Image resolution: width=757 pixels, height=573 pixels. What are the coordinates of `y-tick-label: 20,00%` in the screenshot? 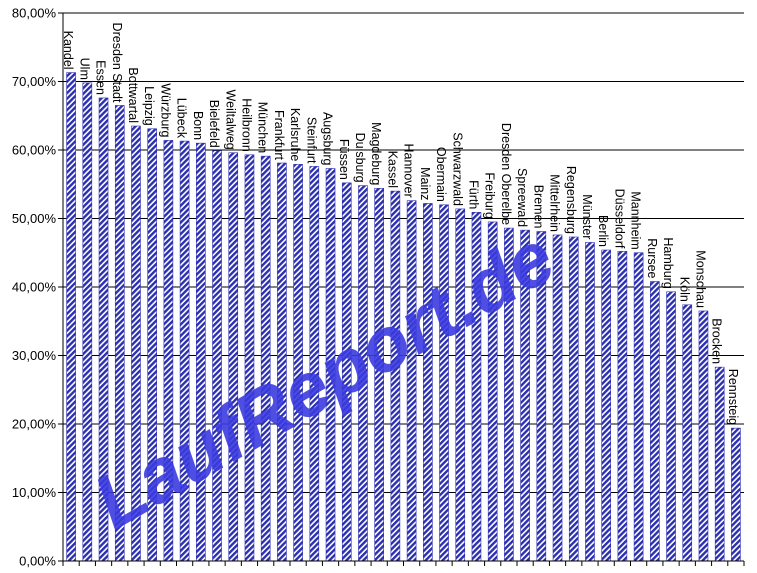 It's located at (34, 424).